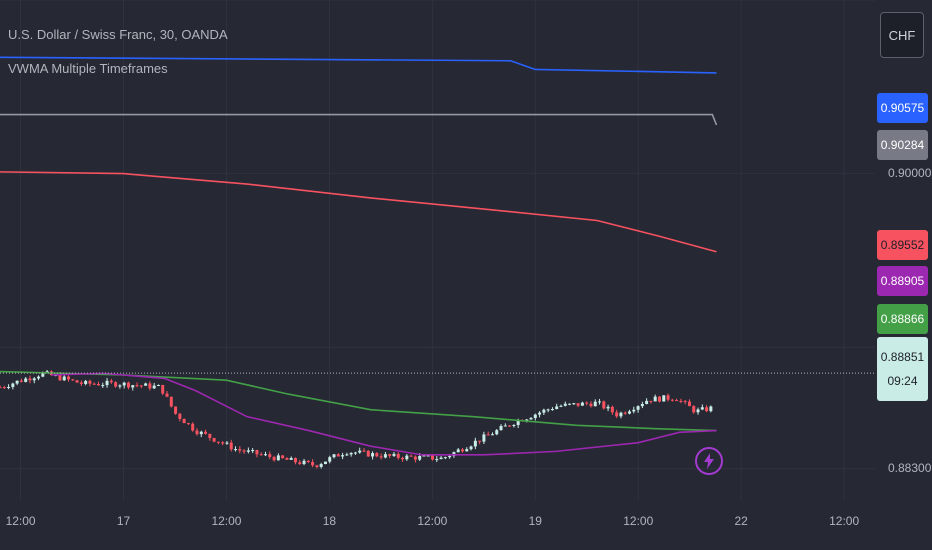 The image size is (932, 550). I want to click on price-tag: 0.90284, so click(902, 145).